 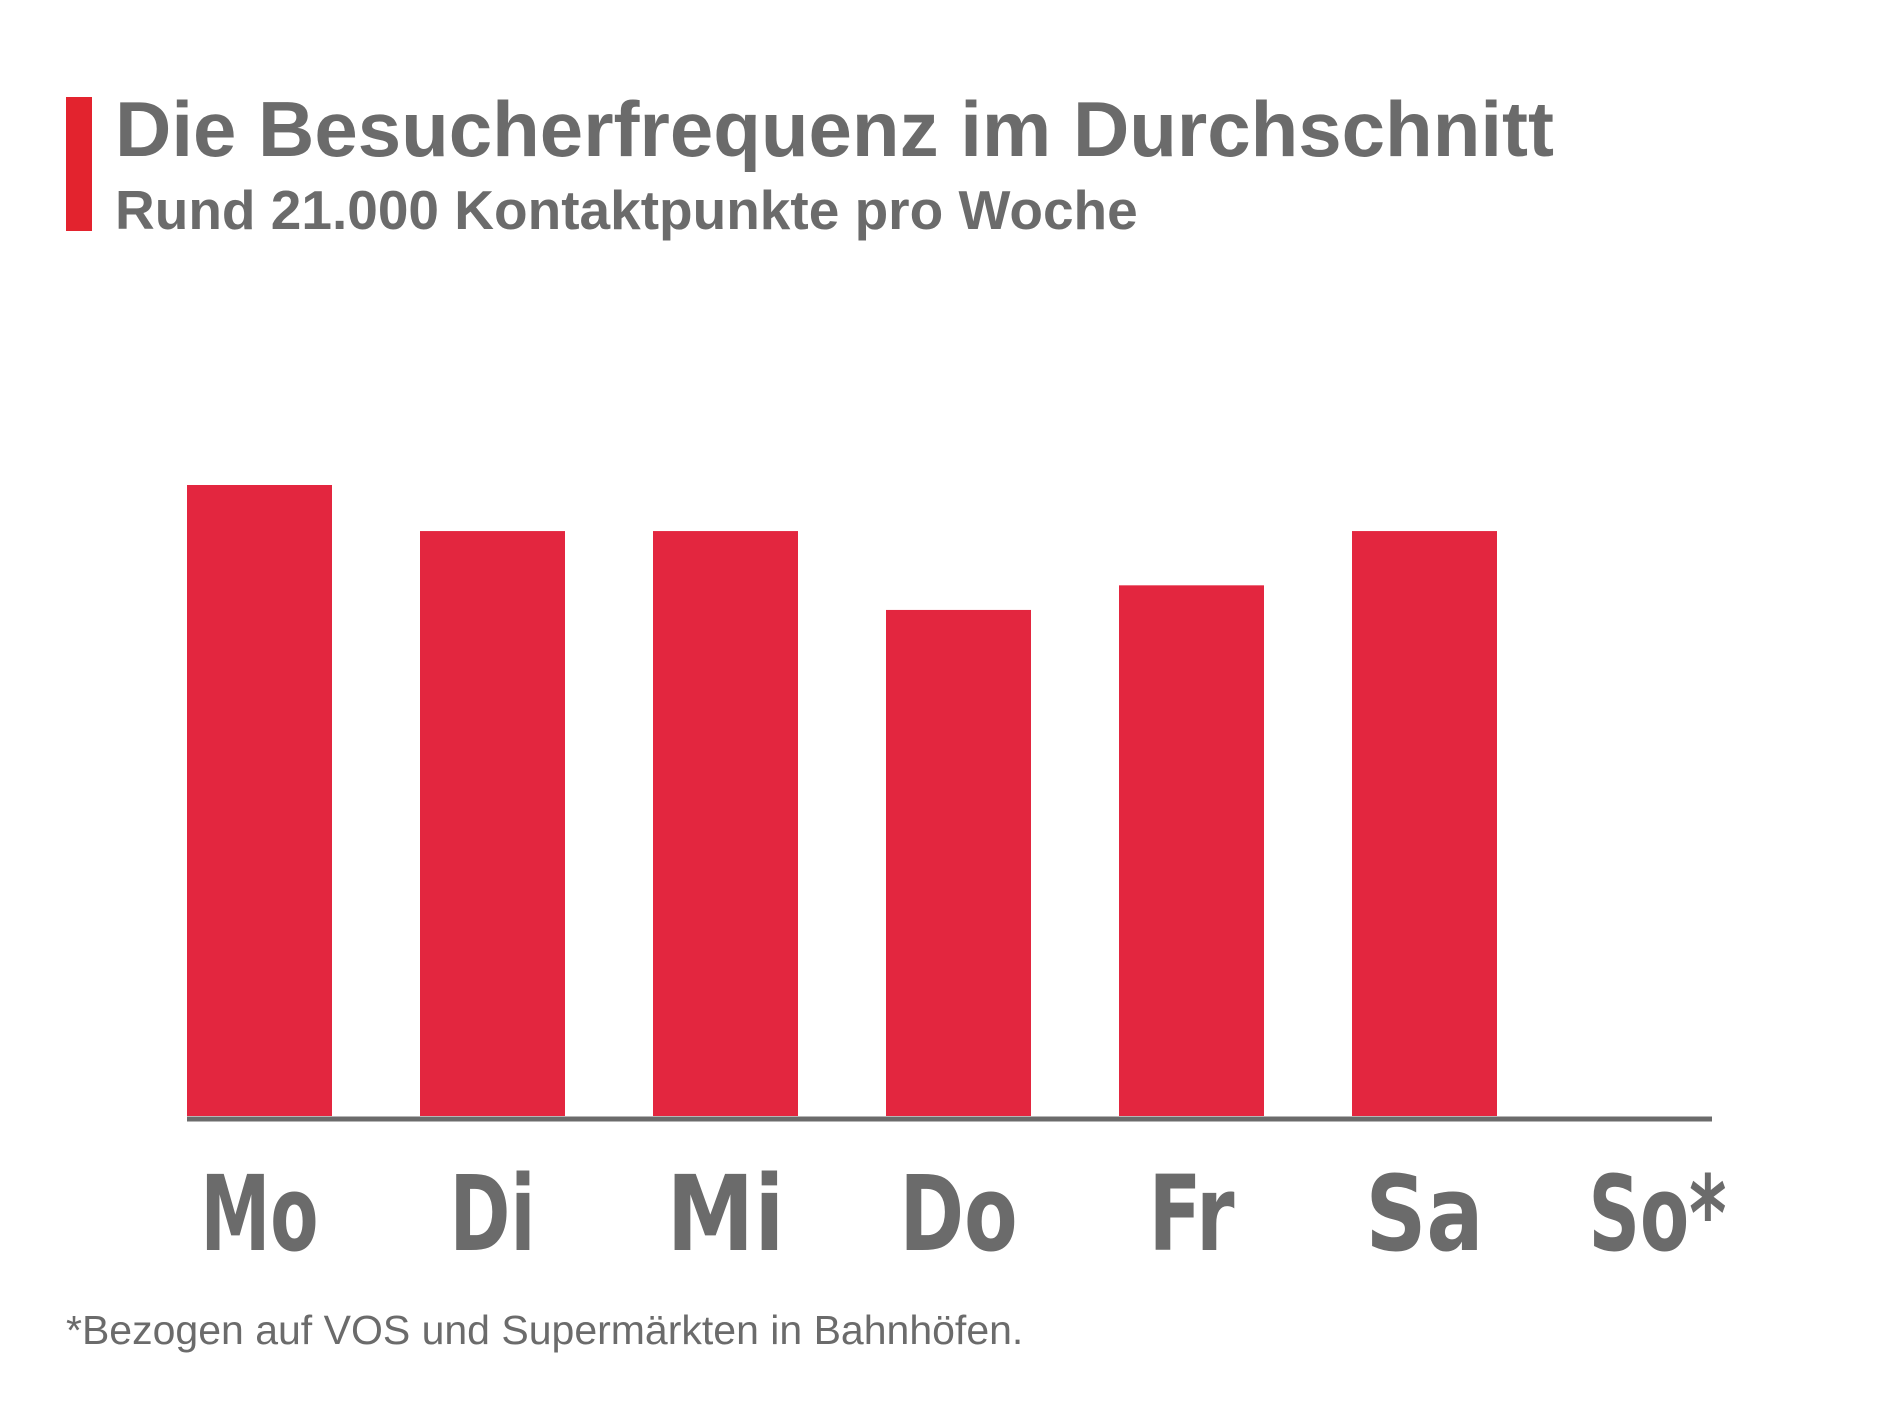 I want to click on bar-mi, so click(x=725, y=823).